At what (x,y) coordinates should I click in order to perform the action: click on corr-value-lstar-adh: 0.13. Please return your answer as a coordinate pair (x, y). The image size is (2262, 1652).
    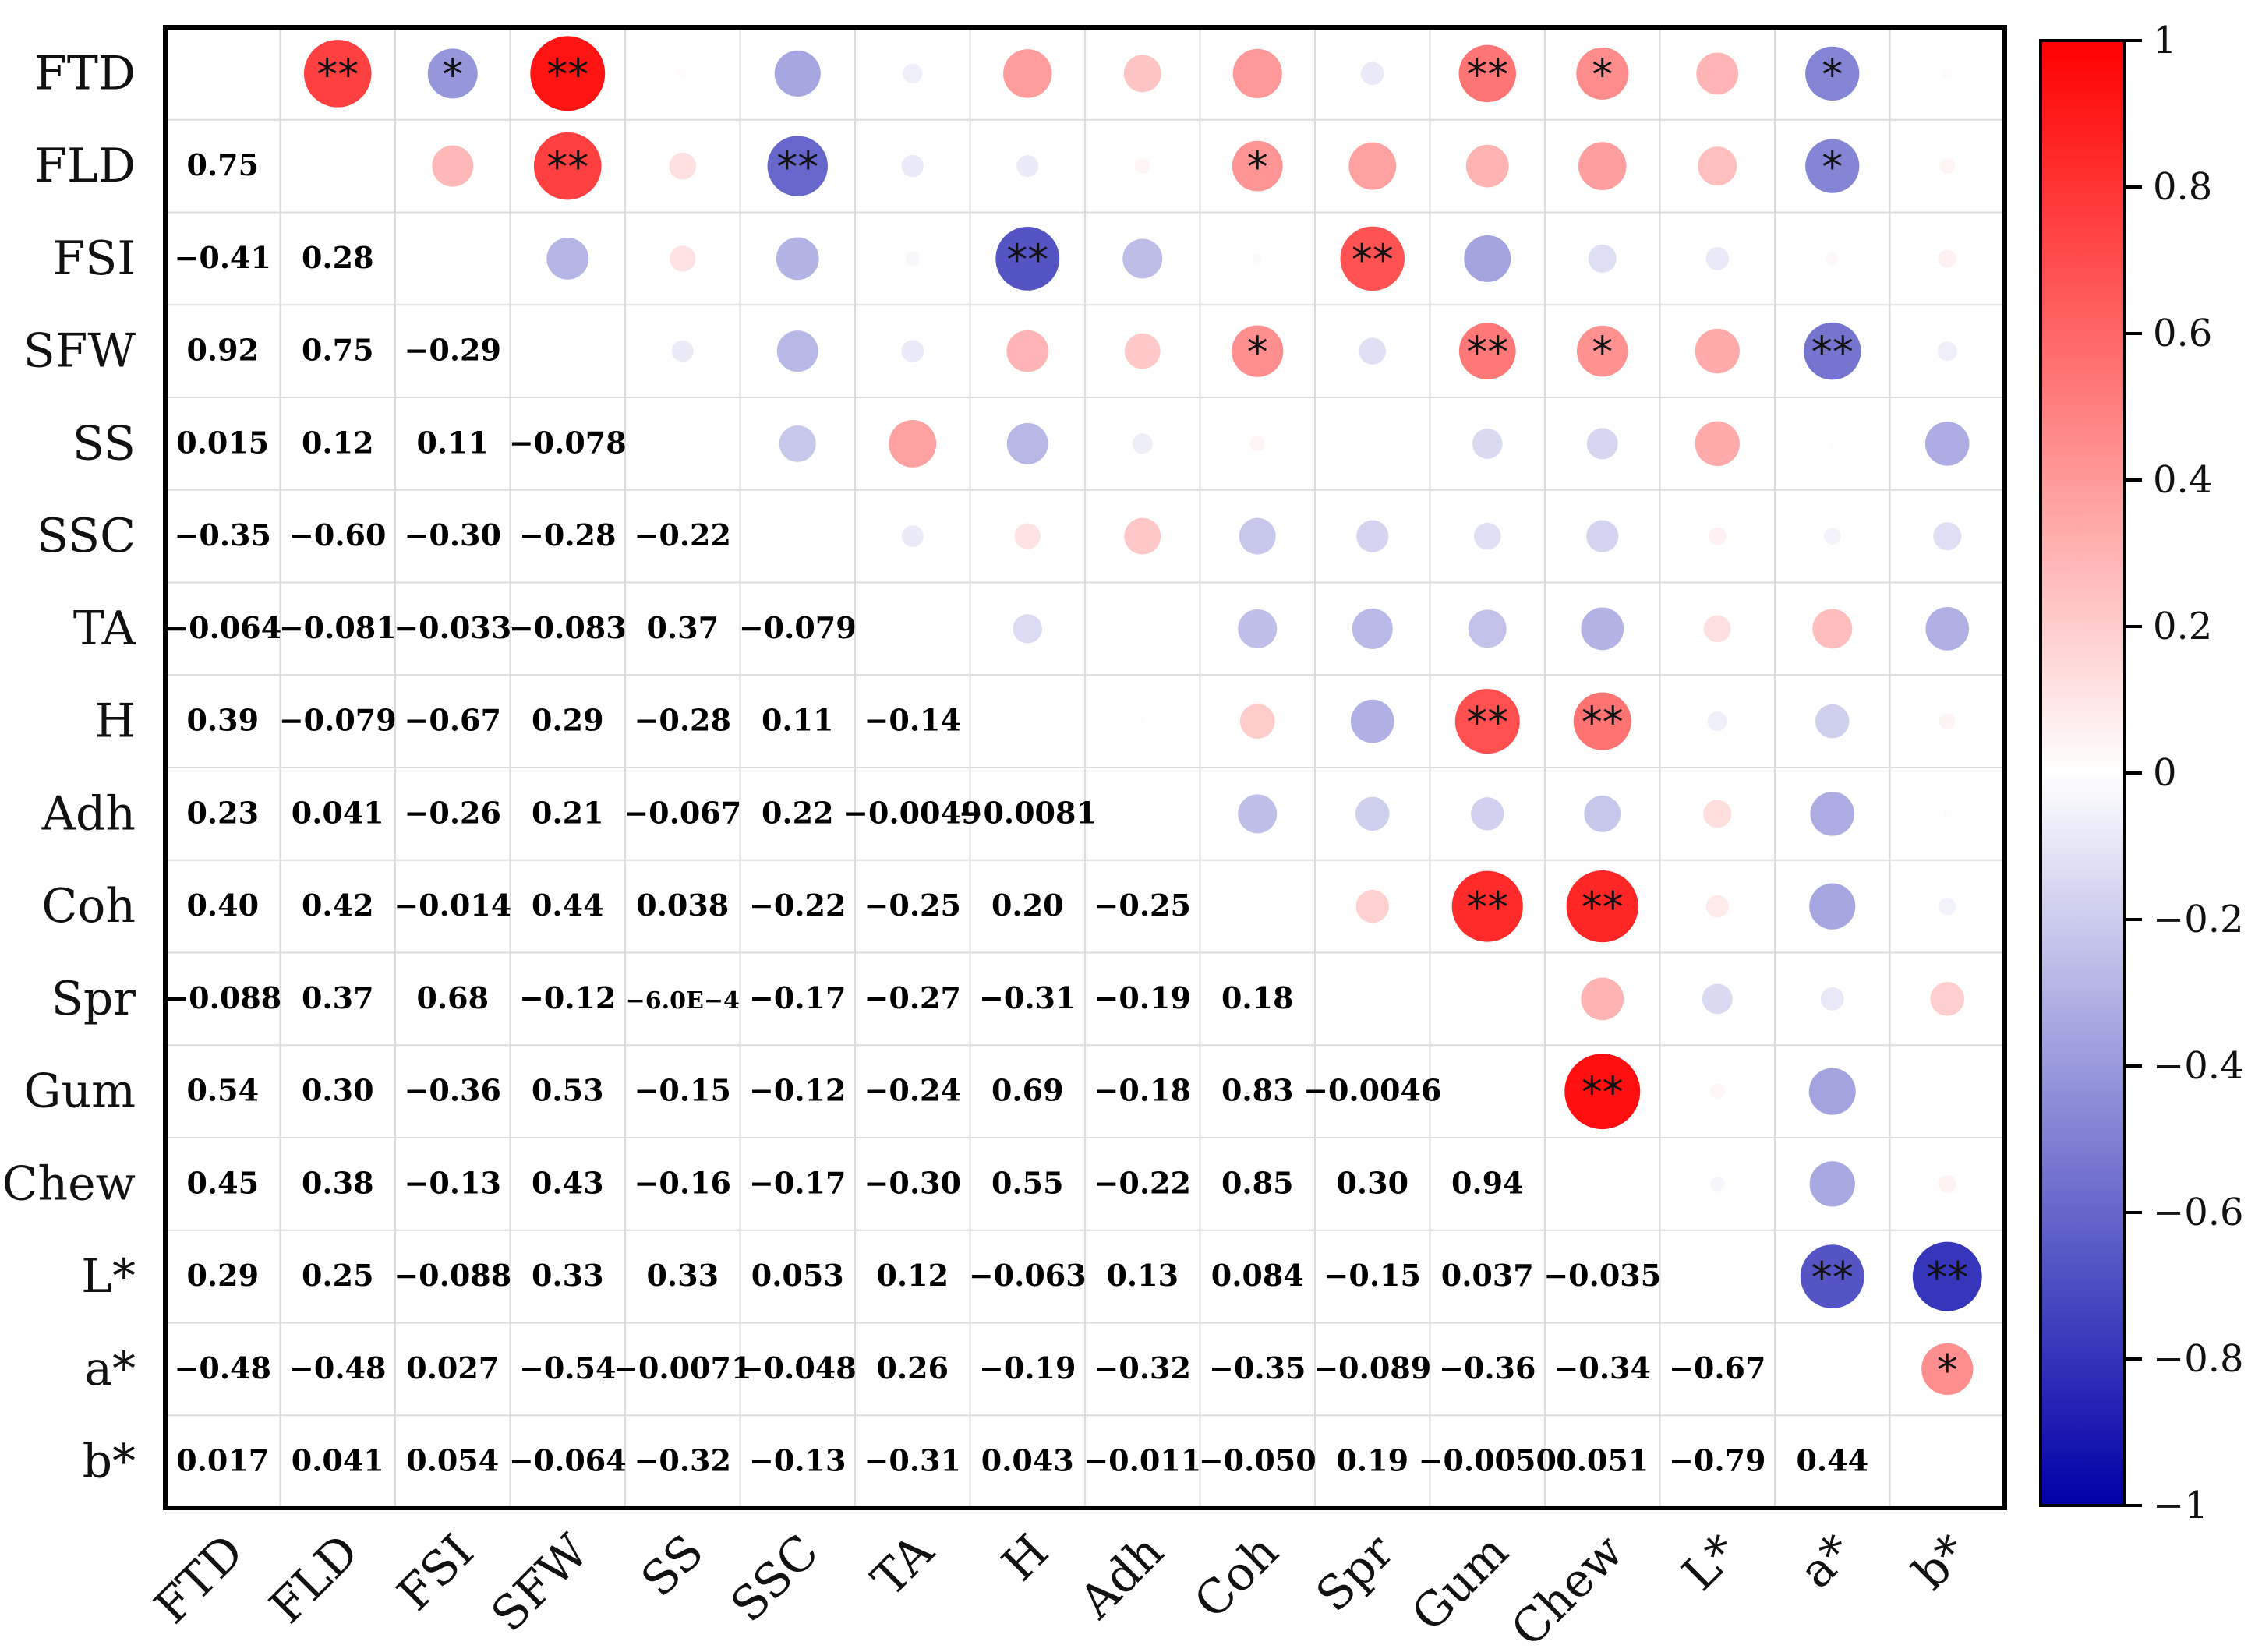
    Looking at the image, I should click on (1142, 1276).